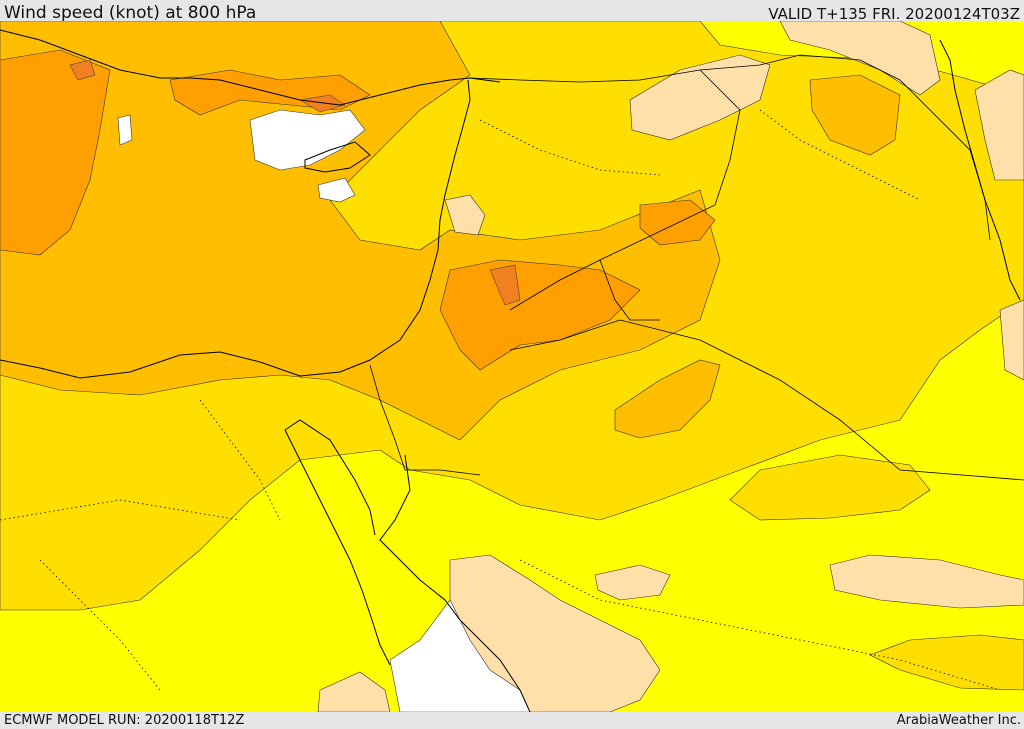 Image resolution: width=1024 pixels, height=729 pixels. Describe the element at coordinates (958, 720) in the screenshot. I see `credit-label: ArabiaWeather Inc.` at that location.